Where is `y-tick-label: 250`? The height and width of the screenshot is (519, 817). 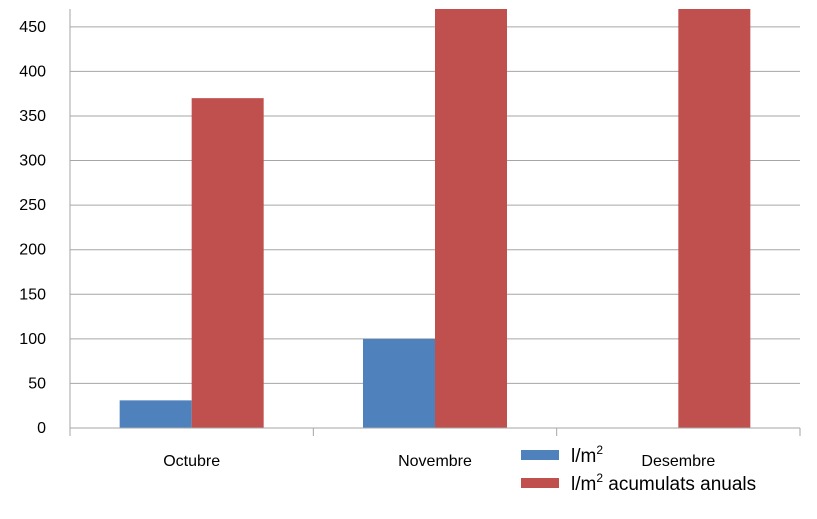
y-tick-label: 250 is located at coordinates (32, 205).